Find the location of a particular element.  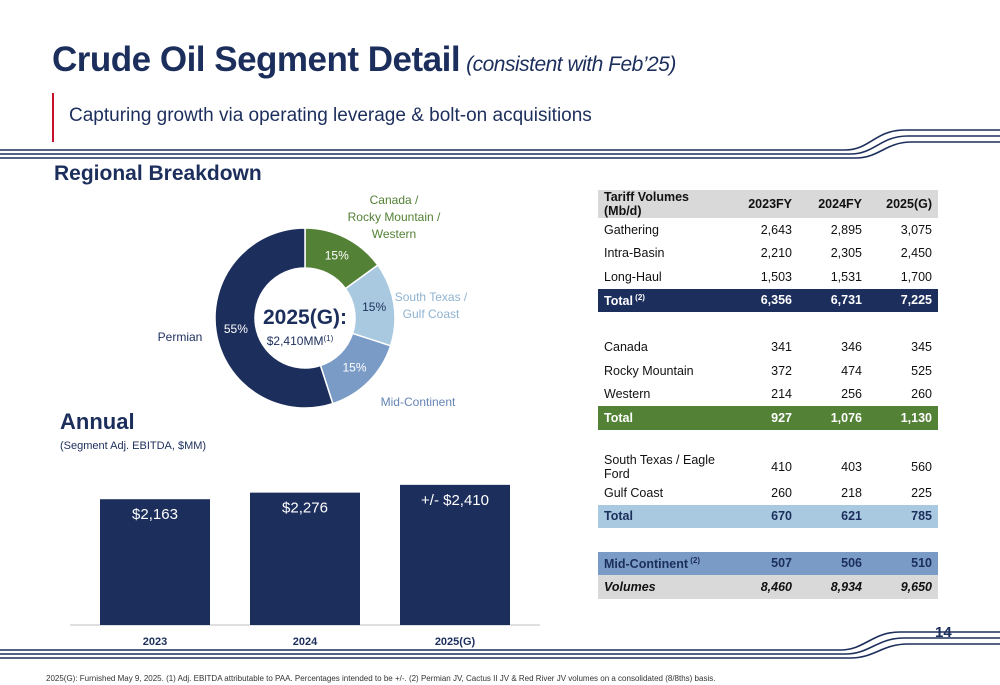

table-cell-value: 3,075 is located at coordinates (916, 229).